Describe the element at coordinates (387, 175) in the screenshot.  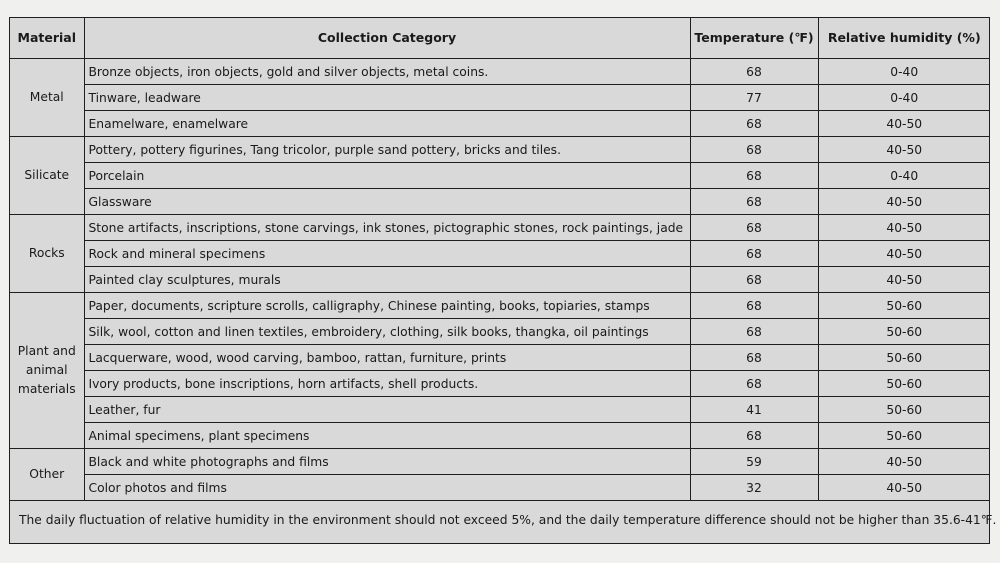
I see `category-cell: Porcelain` at that location.